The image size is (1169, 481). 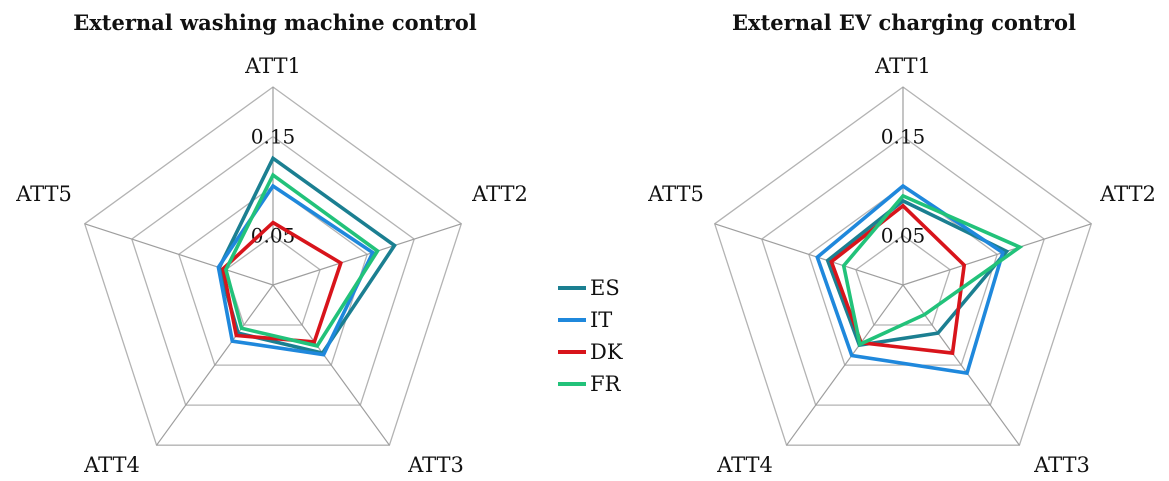 I want to click on radar-tick-labels: 0.05 0.15, so click(x=903, y=186).